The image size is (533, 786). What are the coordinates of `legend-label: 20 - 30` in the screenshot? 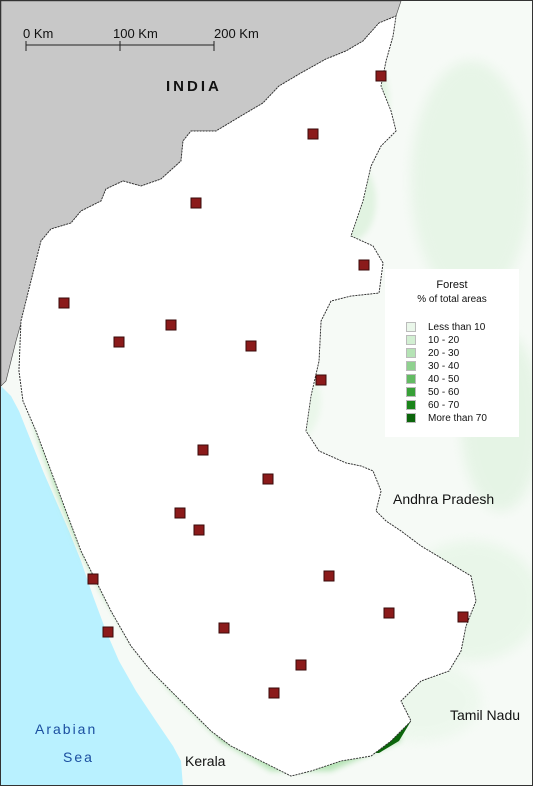 It's located at (444, 353).